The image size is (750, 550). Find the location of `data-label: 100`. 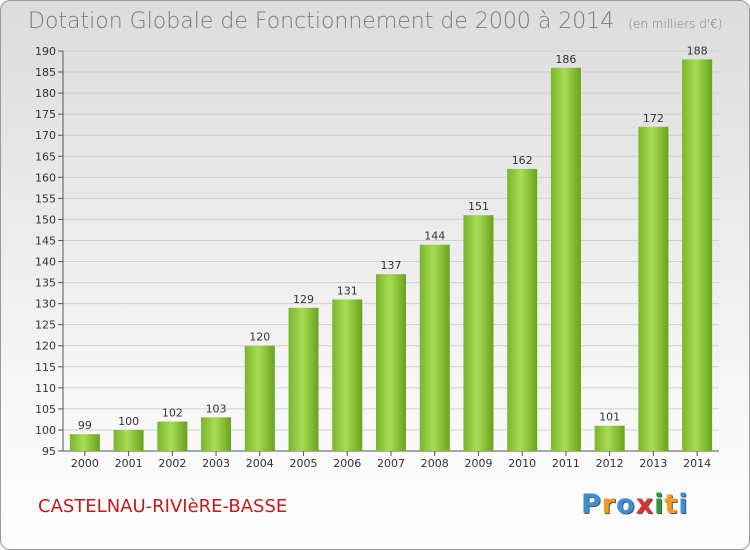

data-label: 100 is located at coordinates (128, 421).